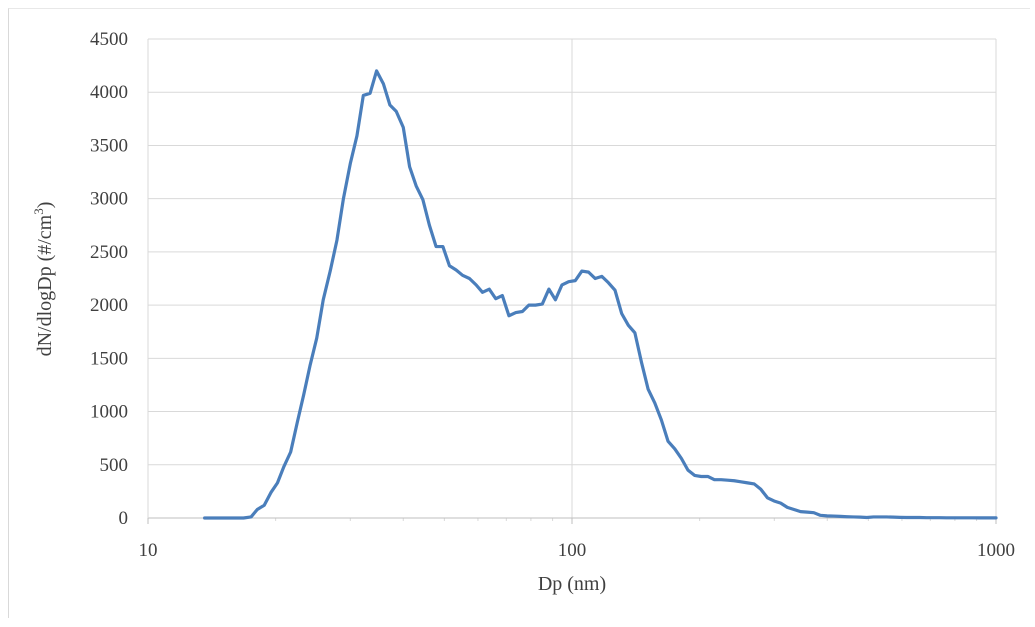 This screenshot has width=1035, height=627. What do you see at coordinates (38, 211) in the screenshot?
I see `y-axis-label-sup: 3` at bounding box center [38, 211].